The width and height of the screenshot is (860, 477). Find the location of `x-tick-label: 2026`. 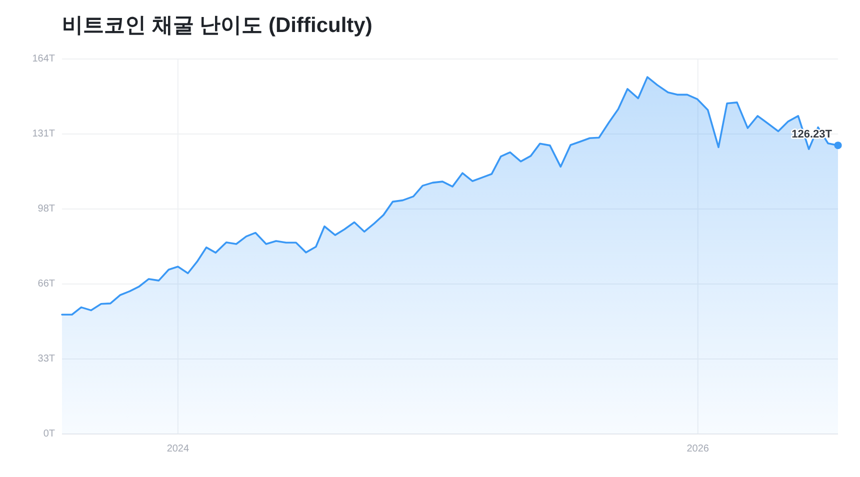

x-tick-label: 2026 is located at coordinates (698, 449).